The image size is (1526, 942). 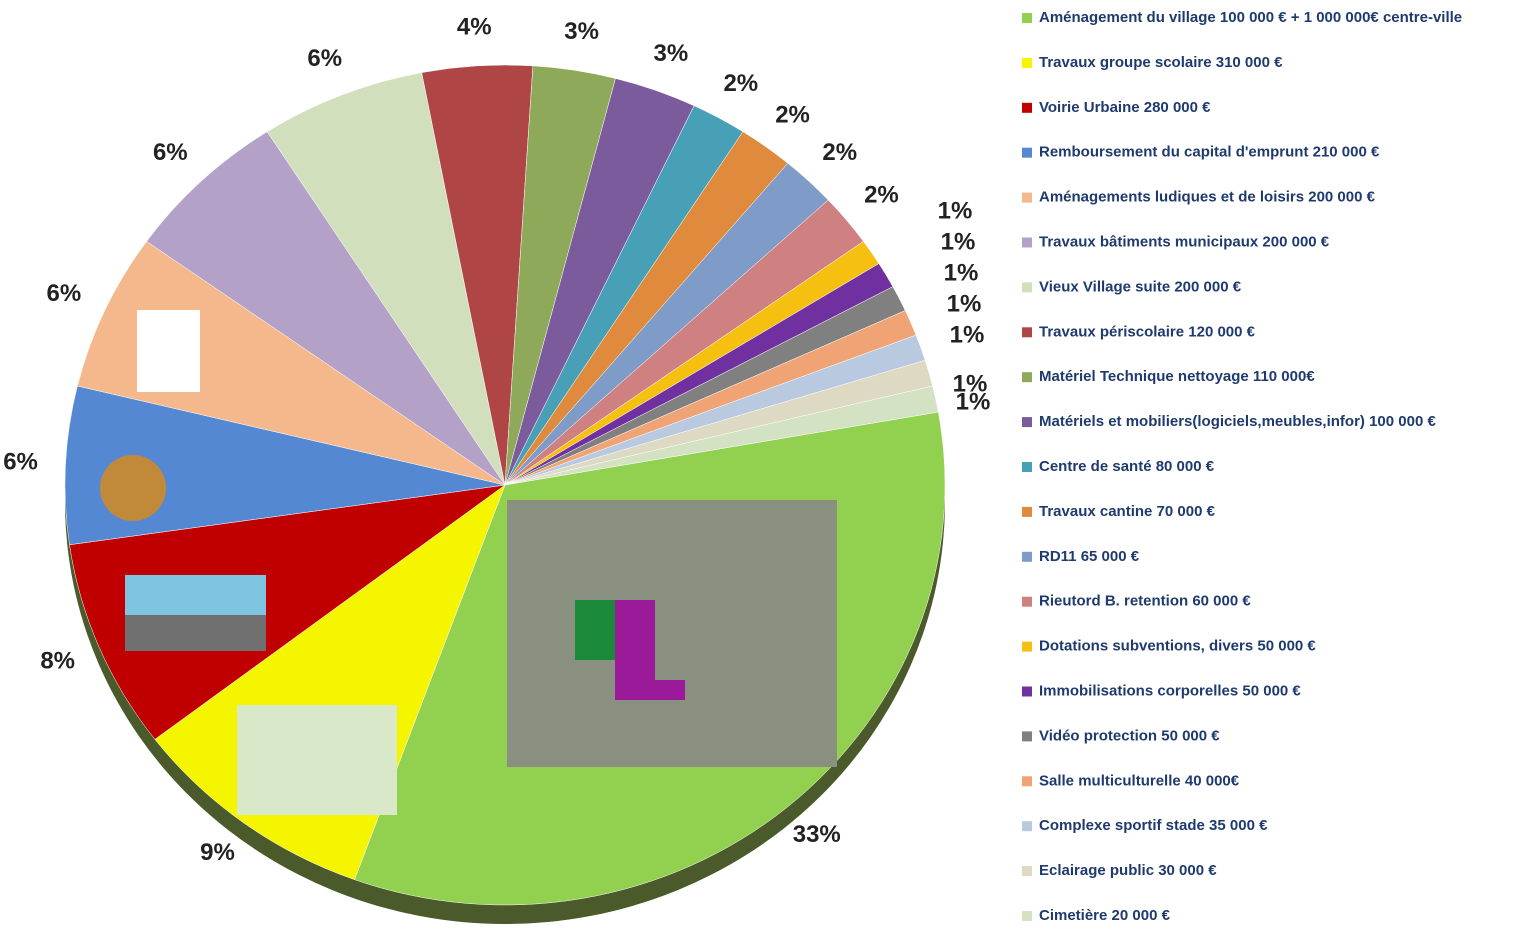 I want to click on value-label: 9%, so click(x=217, y=852).